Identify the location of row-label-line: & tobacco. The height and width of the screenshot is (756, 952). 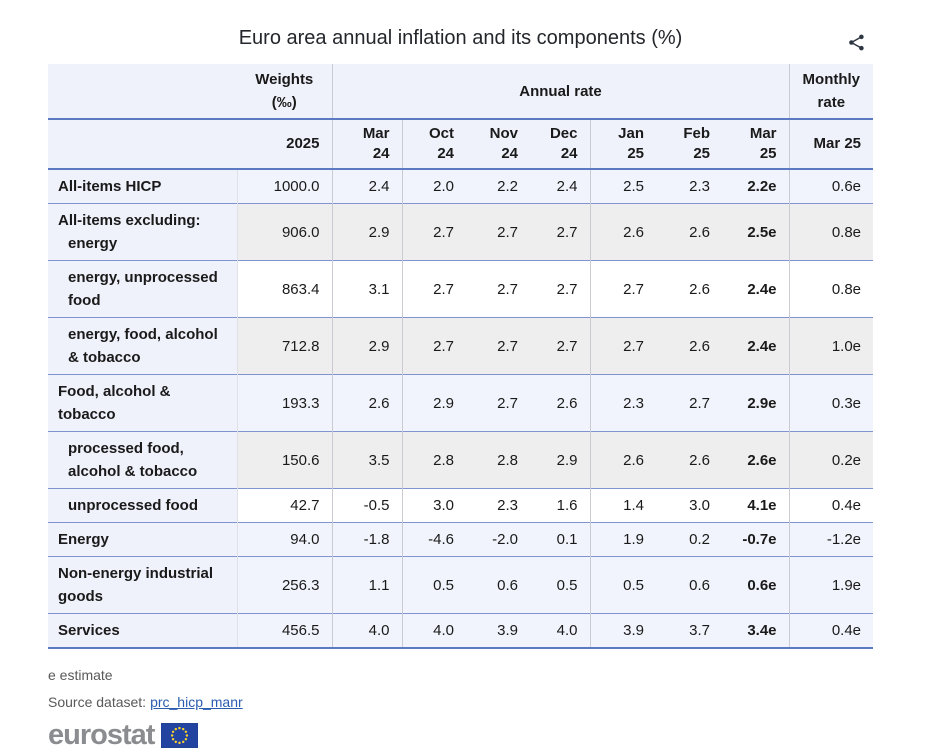
(104, 357).